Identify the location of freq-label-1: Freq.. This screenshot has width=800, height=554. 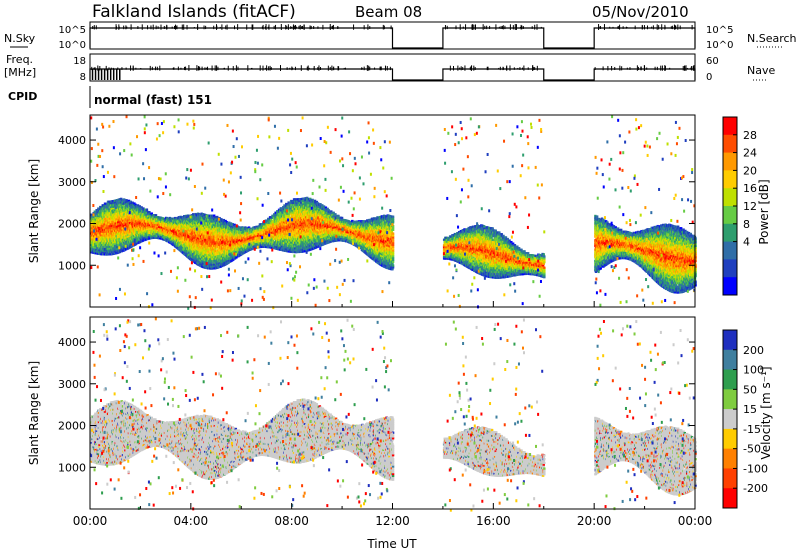
(19, 59).